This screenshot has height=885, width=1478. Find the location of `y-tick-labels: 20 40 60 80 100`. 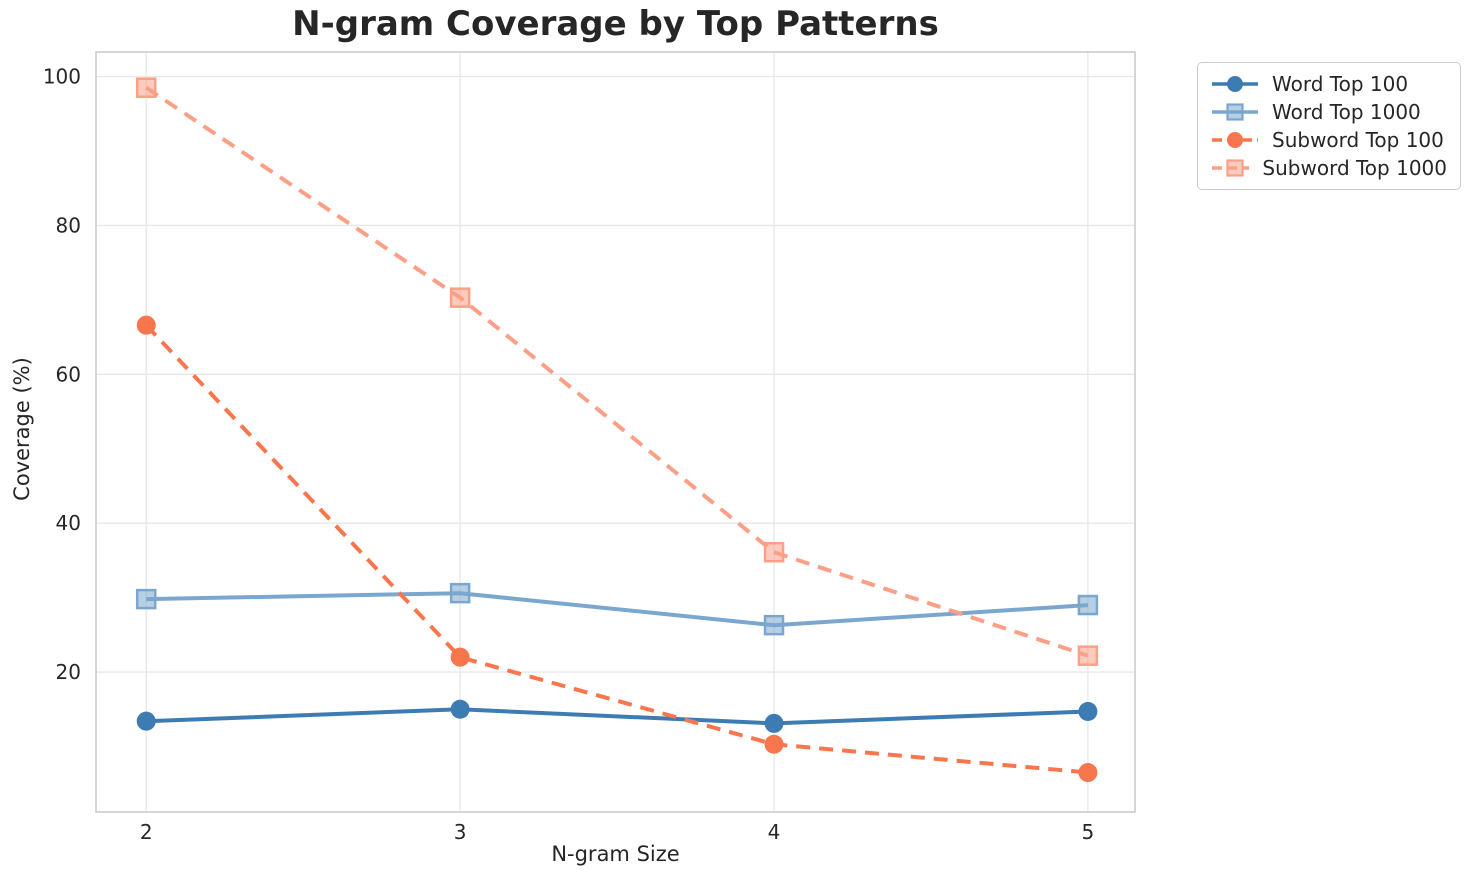

y-tick-labels: 20 40 60 80 100 is located at coordinates (62, 374).